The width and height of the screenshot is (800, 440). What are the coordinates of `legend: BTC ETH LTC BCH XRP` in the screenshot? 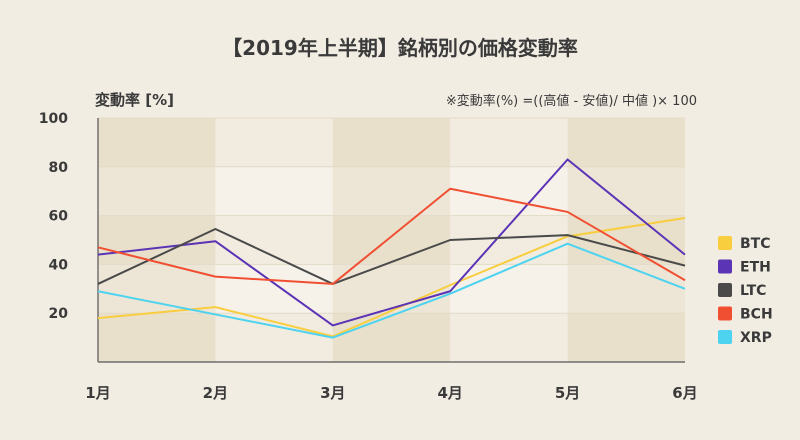 It's located at (745, 291).